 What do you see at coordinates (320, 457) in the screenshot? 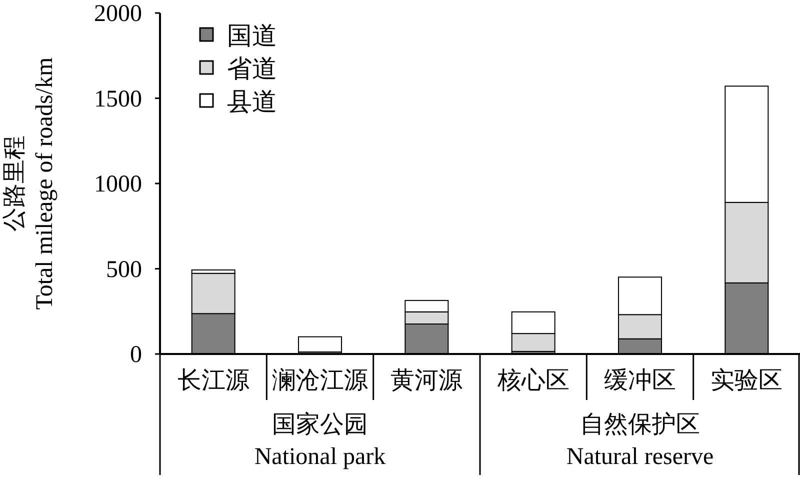
I see `text: National park` at bounding box center [320, 457].